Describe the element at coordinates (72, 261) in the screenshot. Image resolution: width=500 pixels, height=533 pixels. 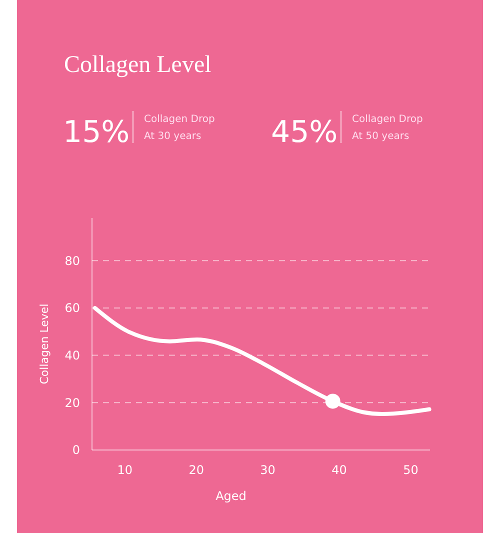
I see `y-tick-label: 80` at that location.